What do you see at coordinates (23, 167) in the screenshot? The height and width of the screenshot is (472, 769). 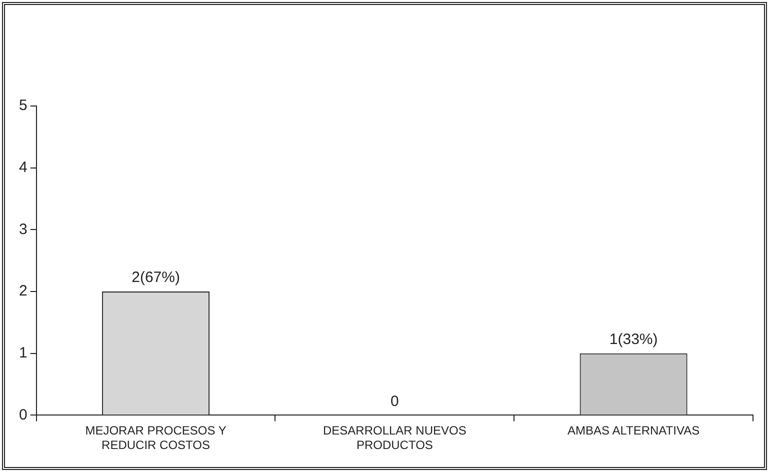 I see `y-tick-label: 4` at bounding box center [23, 167].